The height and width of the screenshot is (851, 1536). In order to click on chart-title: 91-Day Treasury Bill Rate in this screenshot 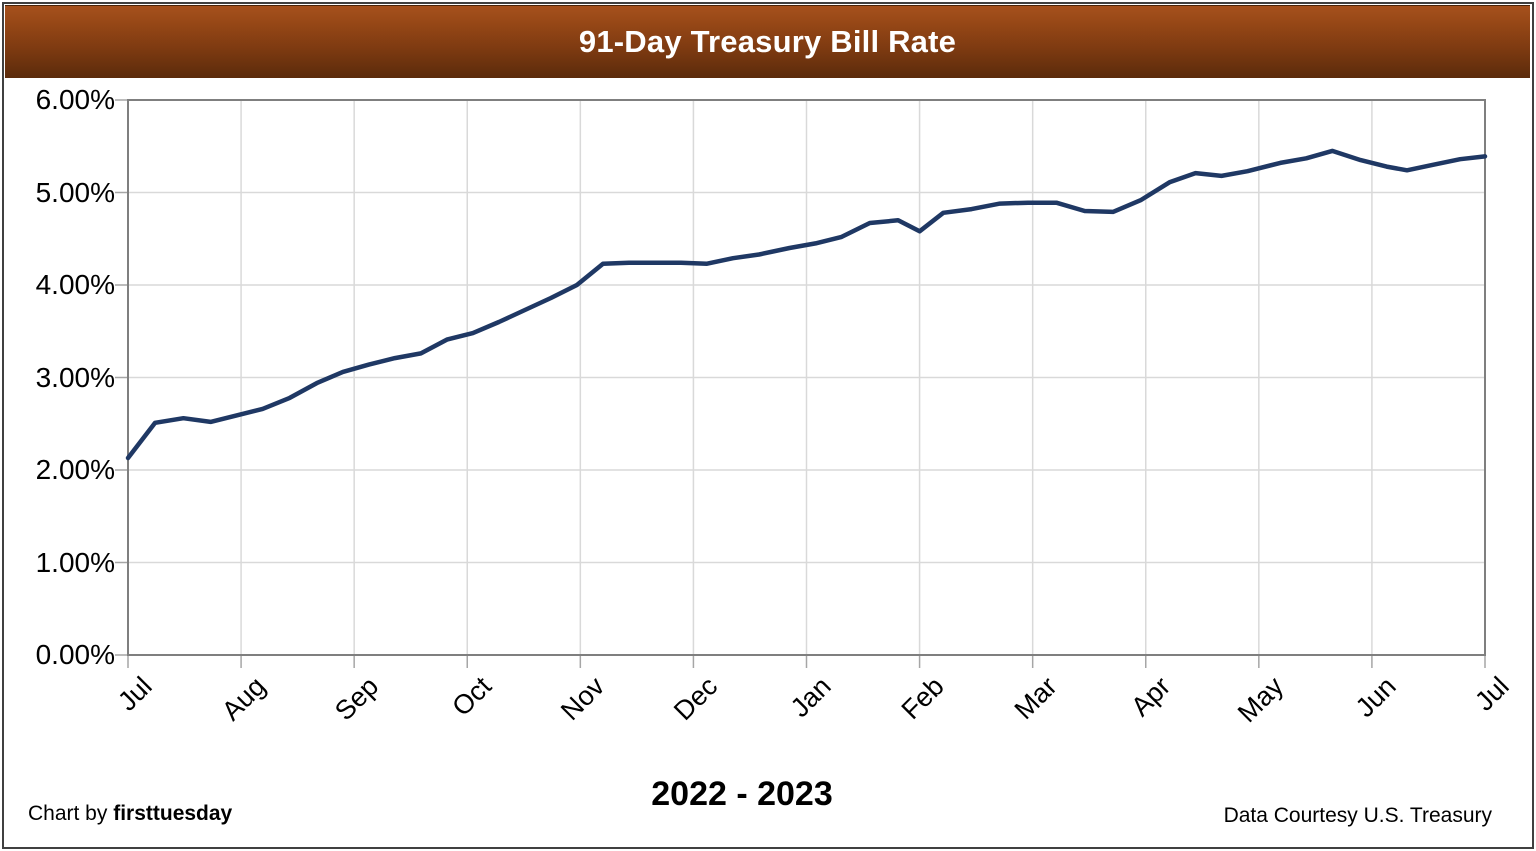, I will do `click(767, 41)`.